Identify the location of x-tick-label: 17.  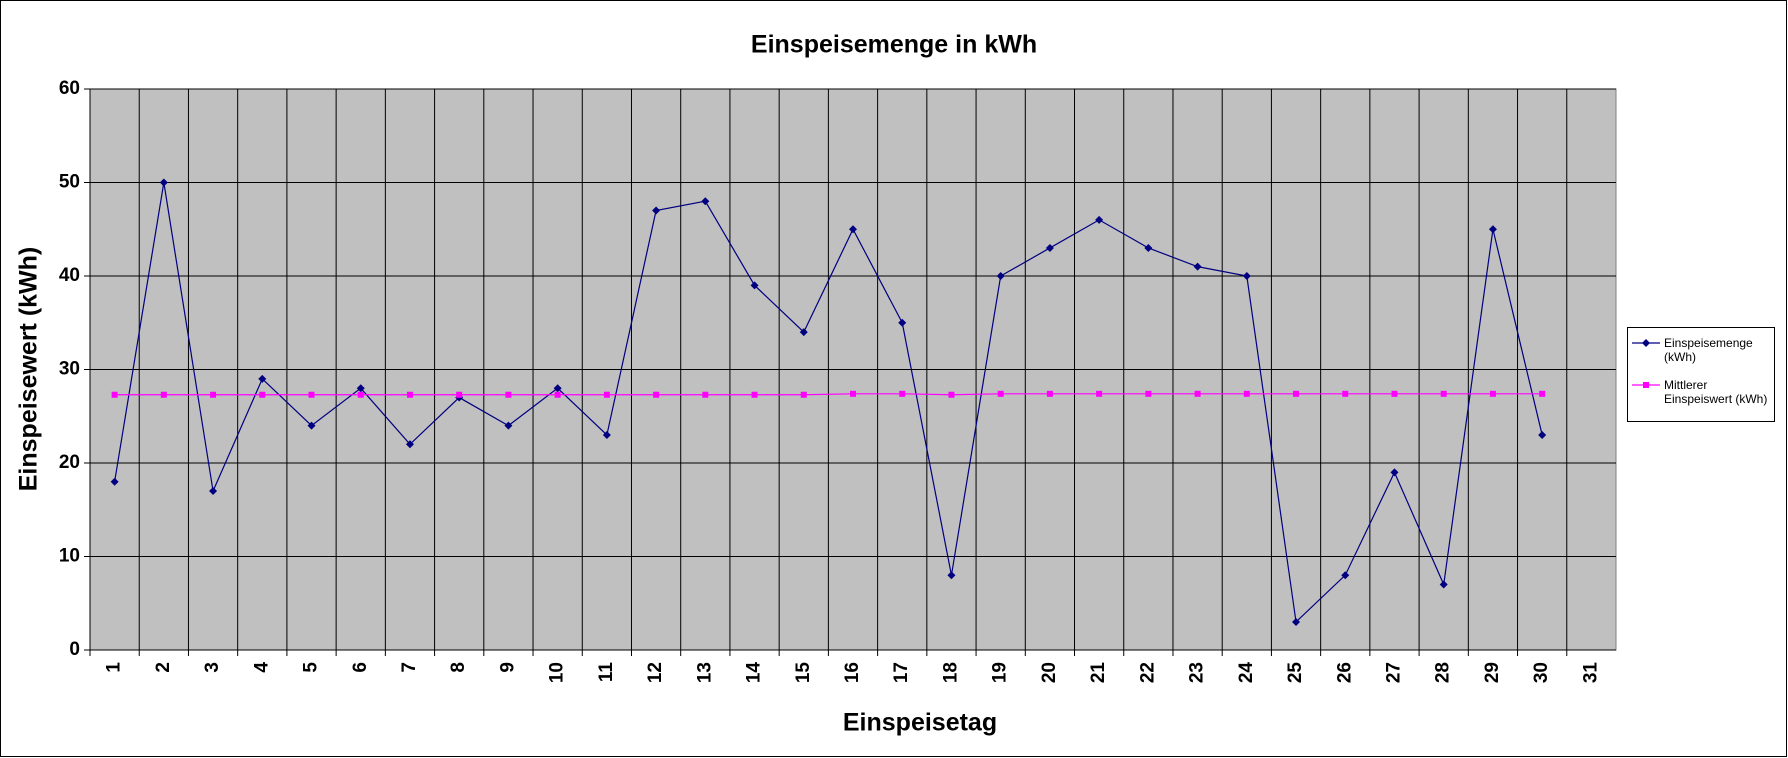
(901, 672).